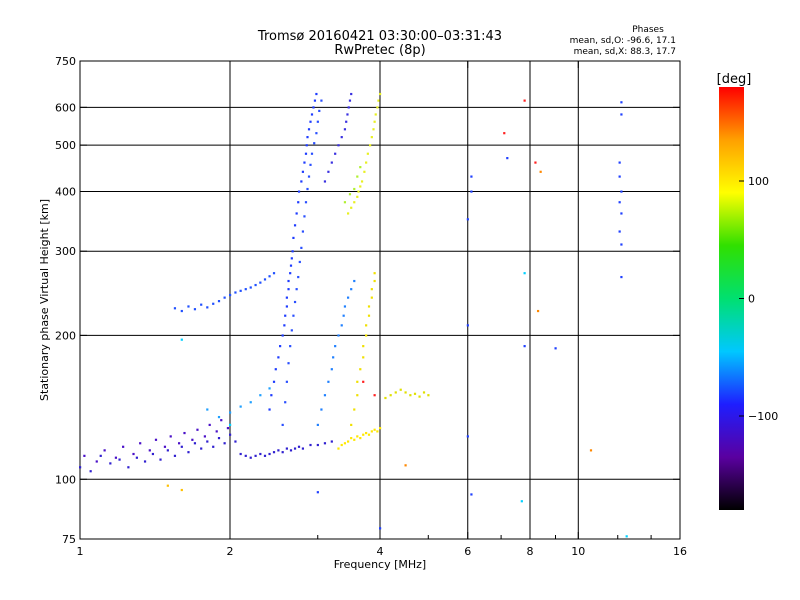 This screenshot has width=800, height=600. I want to click on x-tick-label: 10, so click(578, 551).